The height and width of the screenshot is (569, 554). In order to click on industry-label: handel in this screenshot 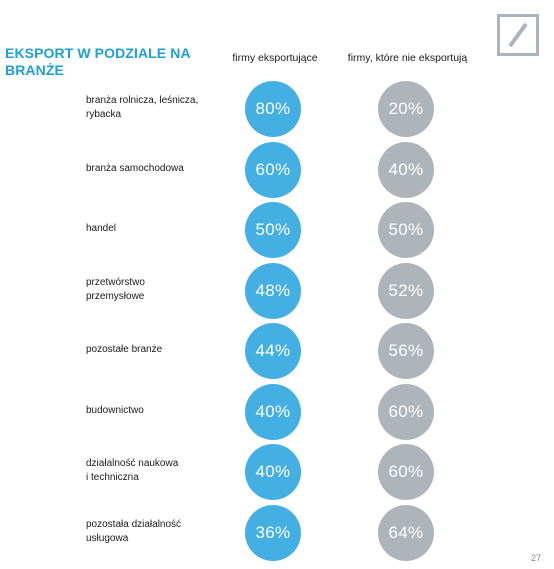, I will do `click(101, 228)`.